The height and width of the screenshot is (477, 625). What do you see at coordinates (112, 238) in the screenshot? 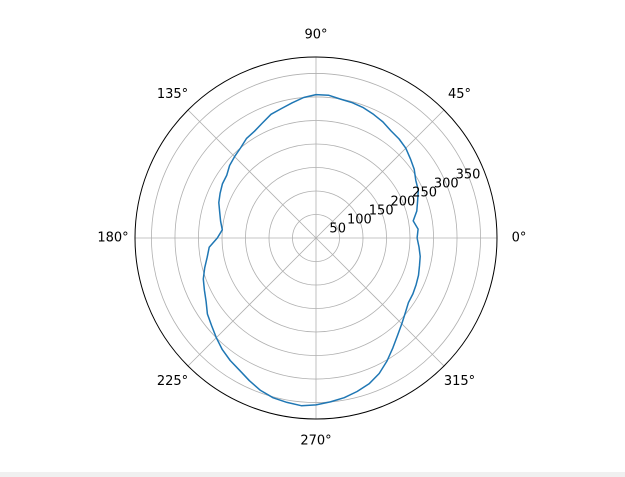
I see `theta-tick-label: 180°` at bounding box center [112, 238].